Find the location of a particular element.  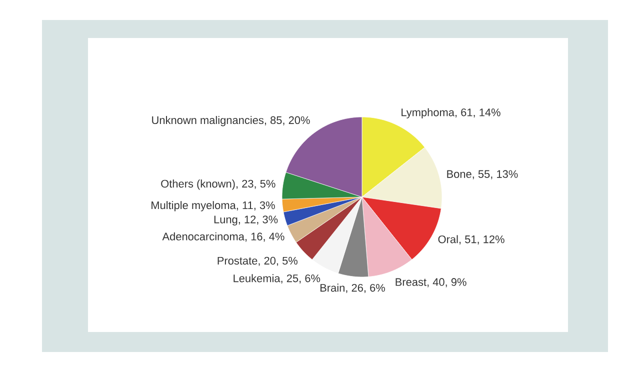

data-label: , 55, 13% is located at coordinates (495, 175).